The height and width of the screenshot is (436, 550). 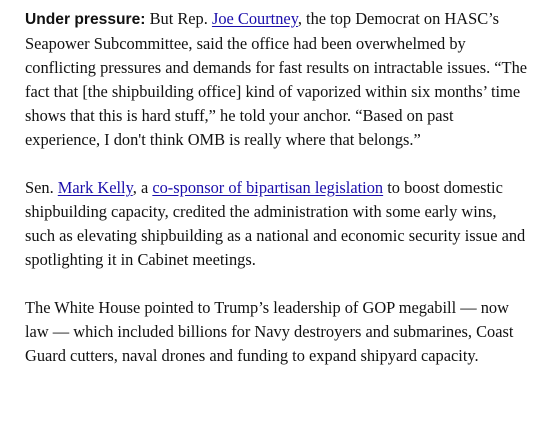 I want to click on link-bipartisan-legislation: co-sponsor of bipartisan legislation, so click(x=268, y=187).